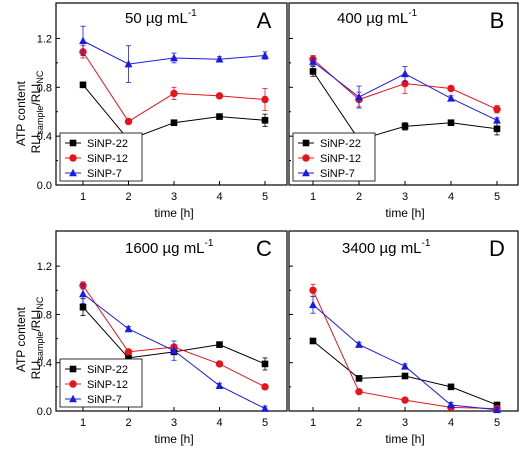 This screenshot has height=452, width=522. Describe the element at coordinates (29, 111) in the screenshot. I see `y-axis-label: ATP content RLIsample/RLINC` at that location.